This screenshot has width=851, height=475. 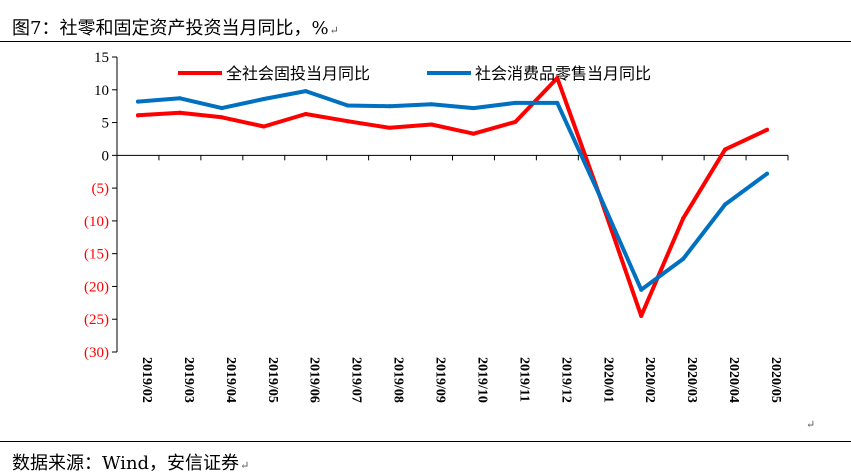 What do you see at coordinates (96, 287) in the screenshot?
I see `y-tick-label: (20)` at bounding box center [96, 287].